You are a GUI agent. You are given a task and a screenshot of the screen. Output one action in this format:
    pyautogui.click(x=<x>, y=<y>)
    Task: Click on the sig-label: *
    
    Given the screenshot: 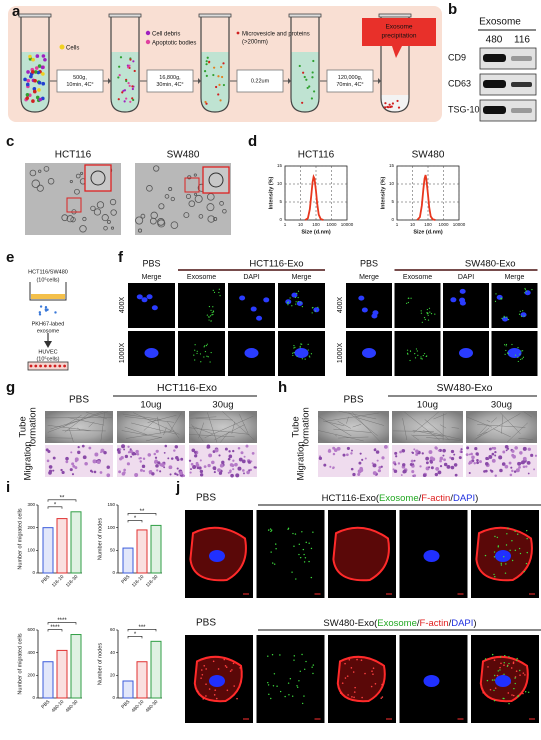 What is the action you would take?
    pyautogui.click(x=55, y=505)
    